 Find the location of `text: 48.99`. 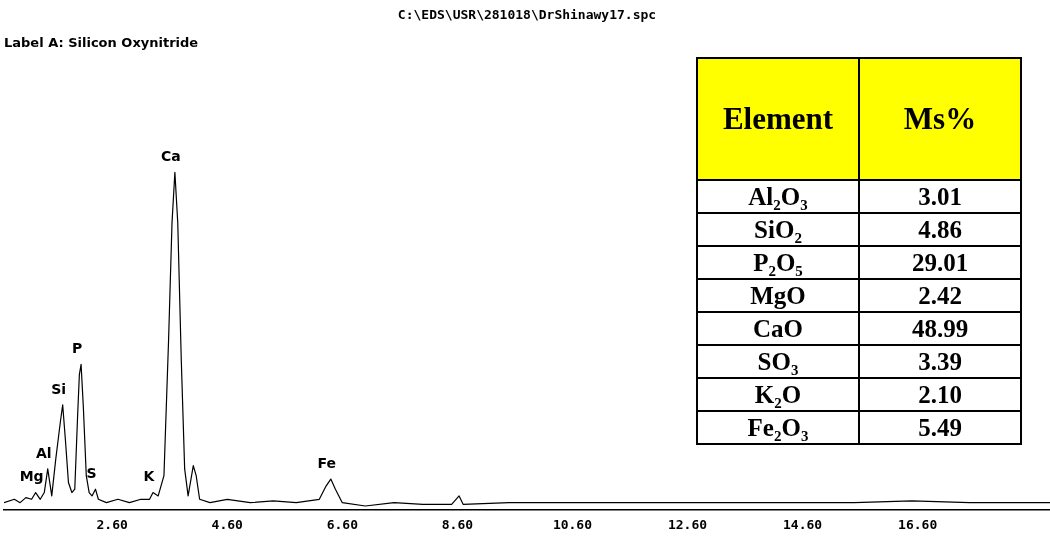

text: 48.99 is located at coordinates (940, 328).